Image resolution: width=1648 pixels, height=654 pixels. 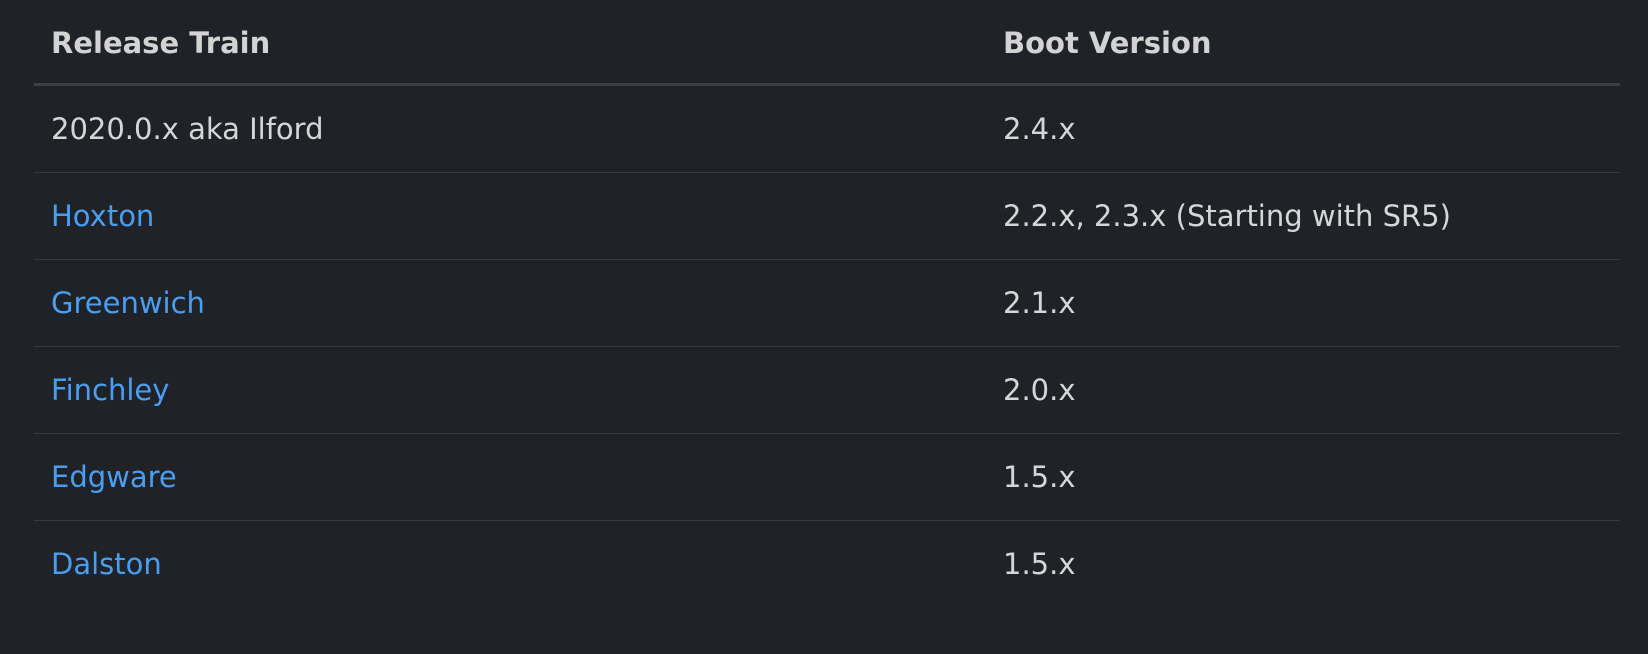 I want to click on table-row: 2020.0.x aka Ilford 2.4.x, so click(x=827, y=129).